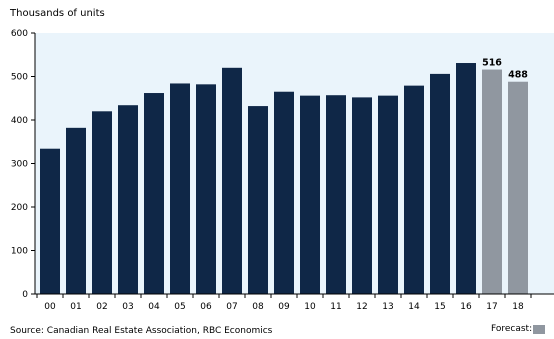 The image size is (554, 339). Describe the element at coordinates (539, 329) in the screenshot. I see `forecast-legend-swatch` at that location.